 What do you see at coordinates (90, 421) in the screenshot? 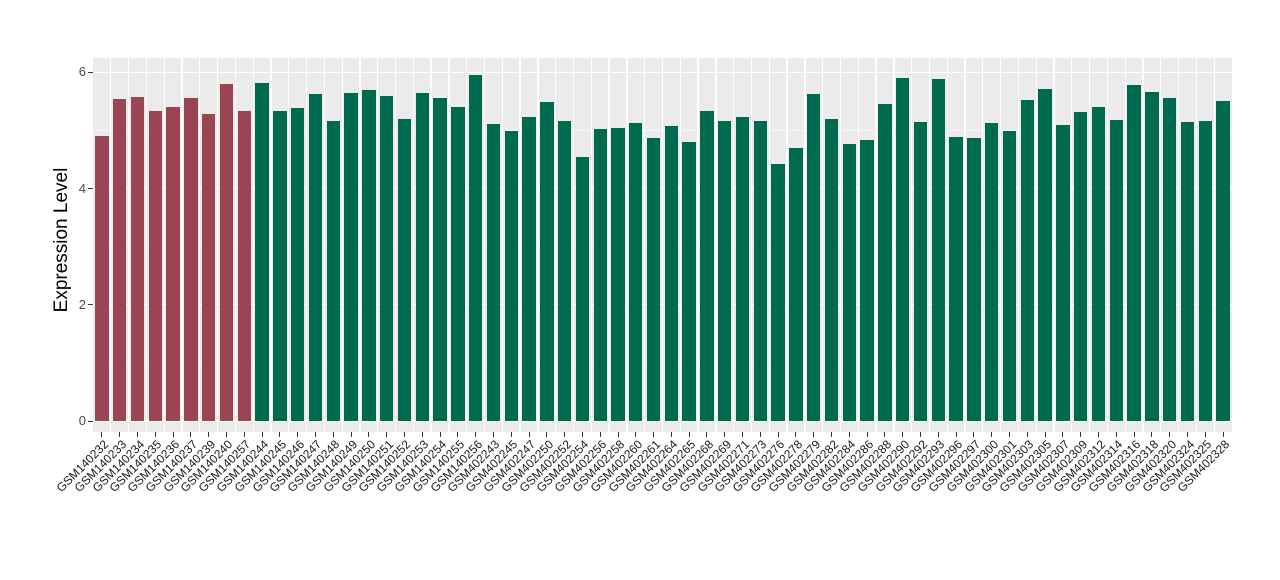
I see `y-tick-mark` at bounding box center [90, 421].